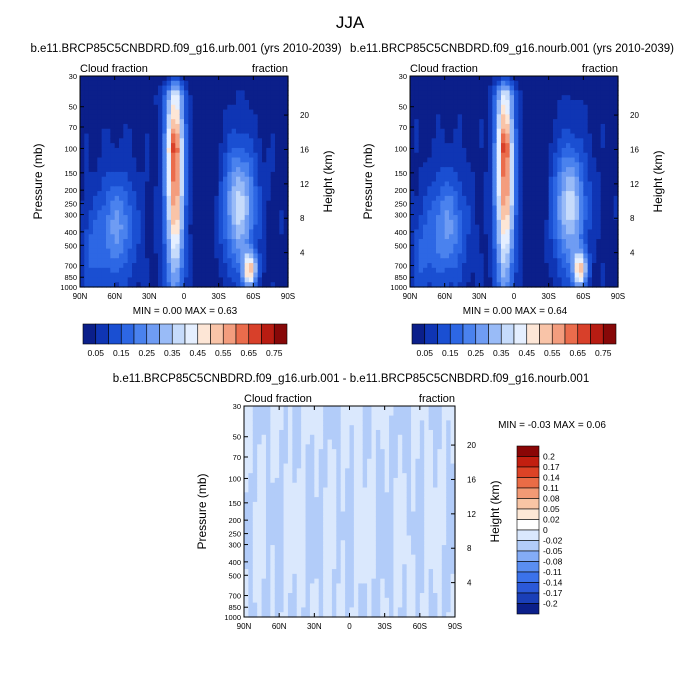 Image resolution: width=700 pixels, height=700 pixels. Describe the element at coordinates (248, 353) in the screenshot. I see `colorbar-label: 0.65` at that location.